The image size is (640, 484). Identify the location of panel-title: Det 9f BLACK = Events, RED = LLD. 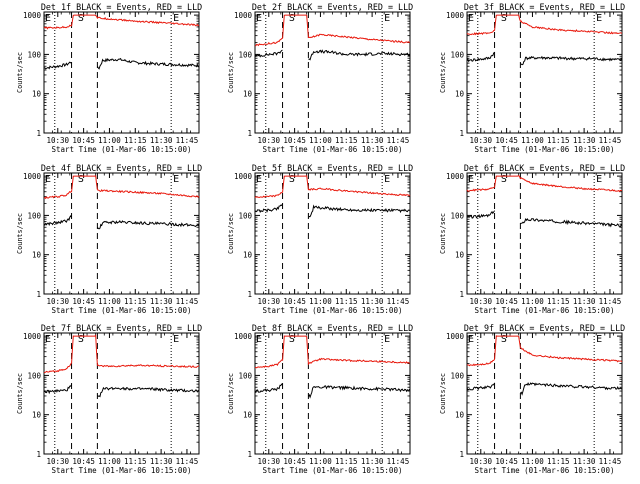
(544, 328).